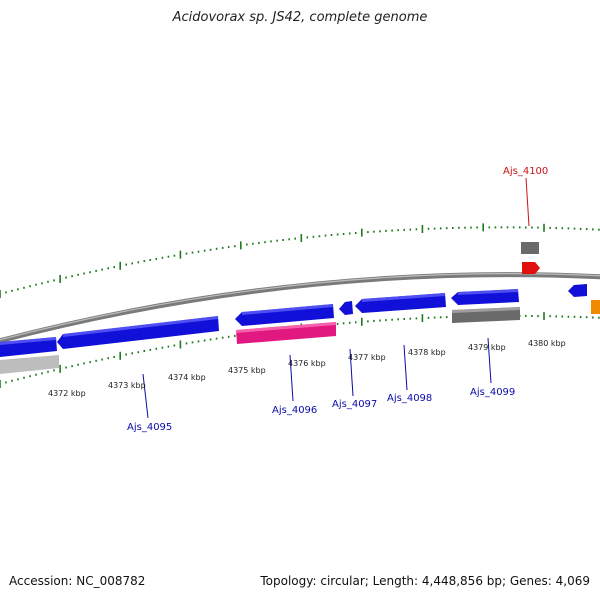 This screenshot has height=600, width=600. I want to click on genome-title: Acidovorax sp. JS42, complete genome, so click(300, 17).